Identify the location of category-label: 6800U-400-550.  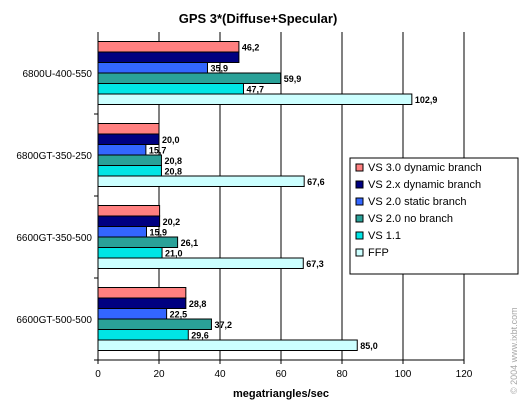
(58, 74).